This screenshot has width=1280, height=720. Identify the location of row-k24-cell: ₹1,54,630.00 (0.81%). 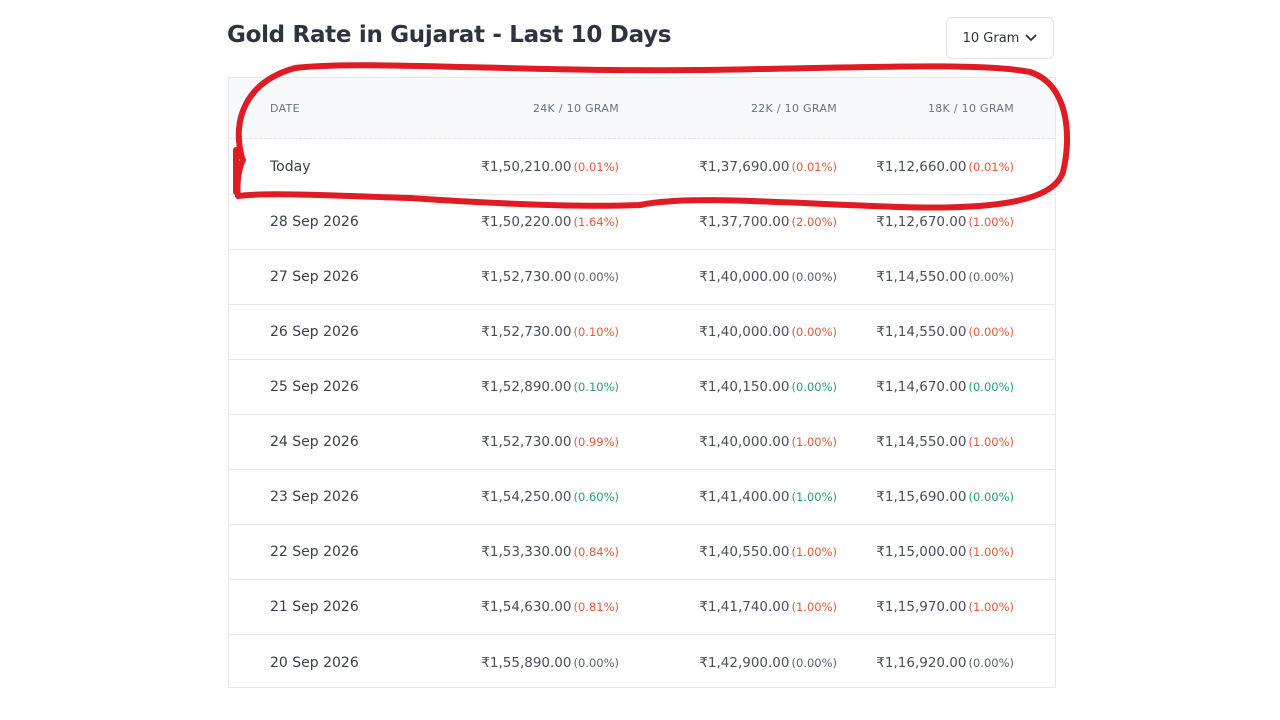
(550, 607).